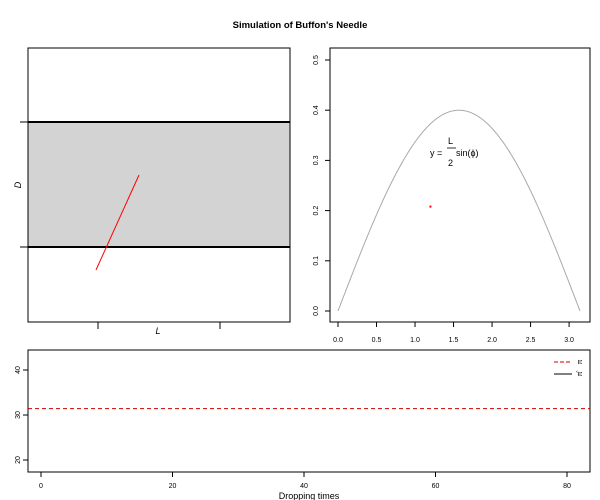 This screenshot has width=600, height=500. Describe the element at coordinates (338, 340) in the screenshot. I see `sine-x-tick-label: 0.0` at that location.